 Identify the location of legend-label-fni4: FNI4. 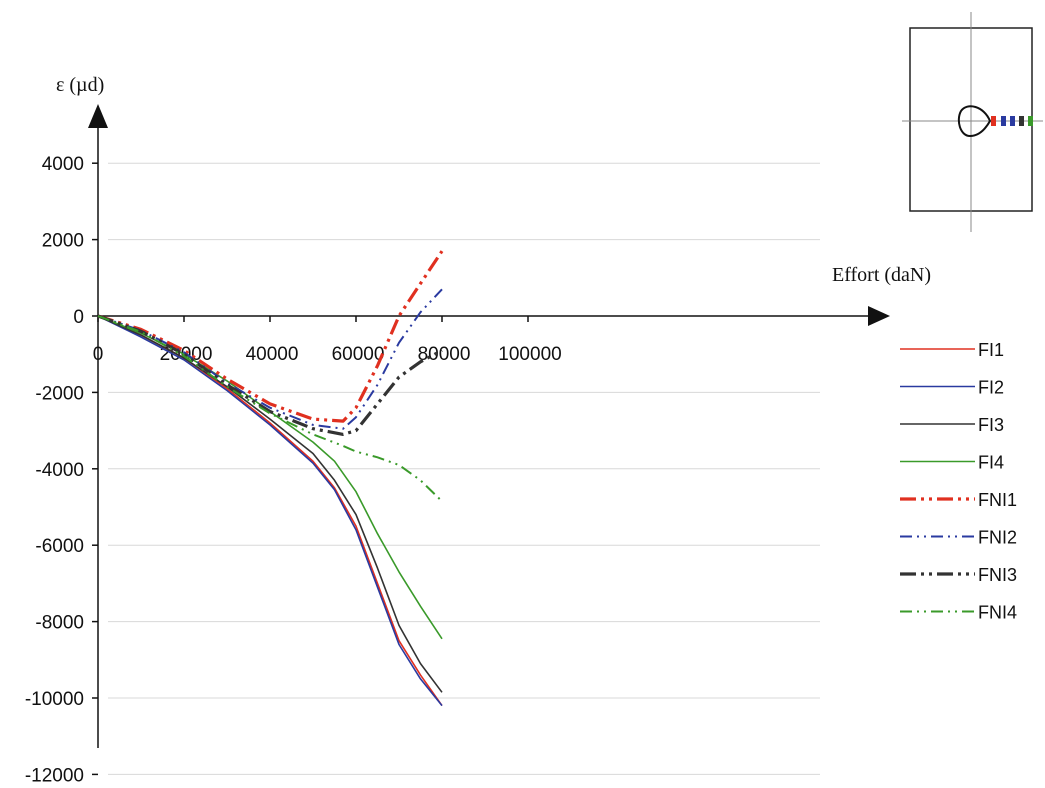
(997, 613).